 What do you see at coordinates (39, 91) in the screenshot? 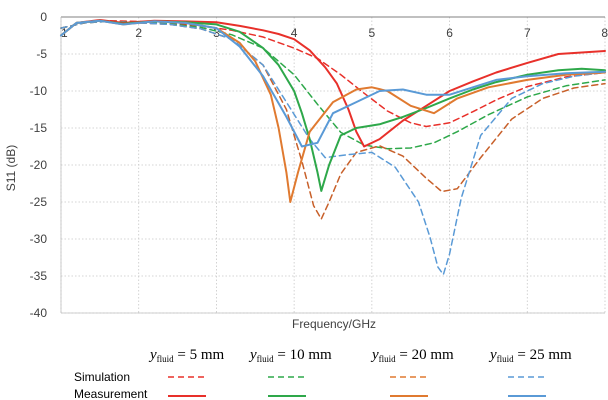
I see `y-tick-label: -10` at bounding box center [39, 91].